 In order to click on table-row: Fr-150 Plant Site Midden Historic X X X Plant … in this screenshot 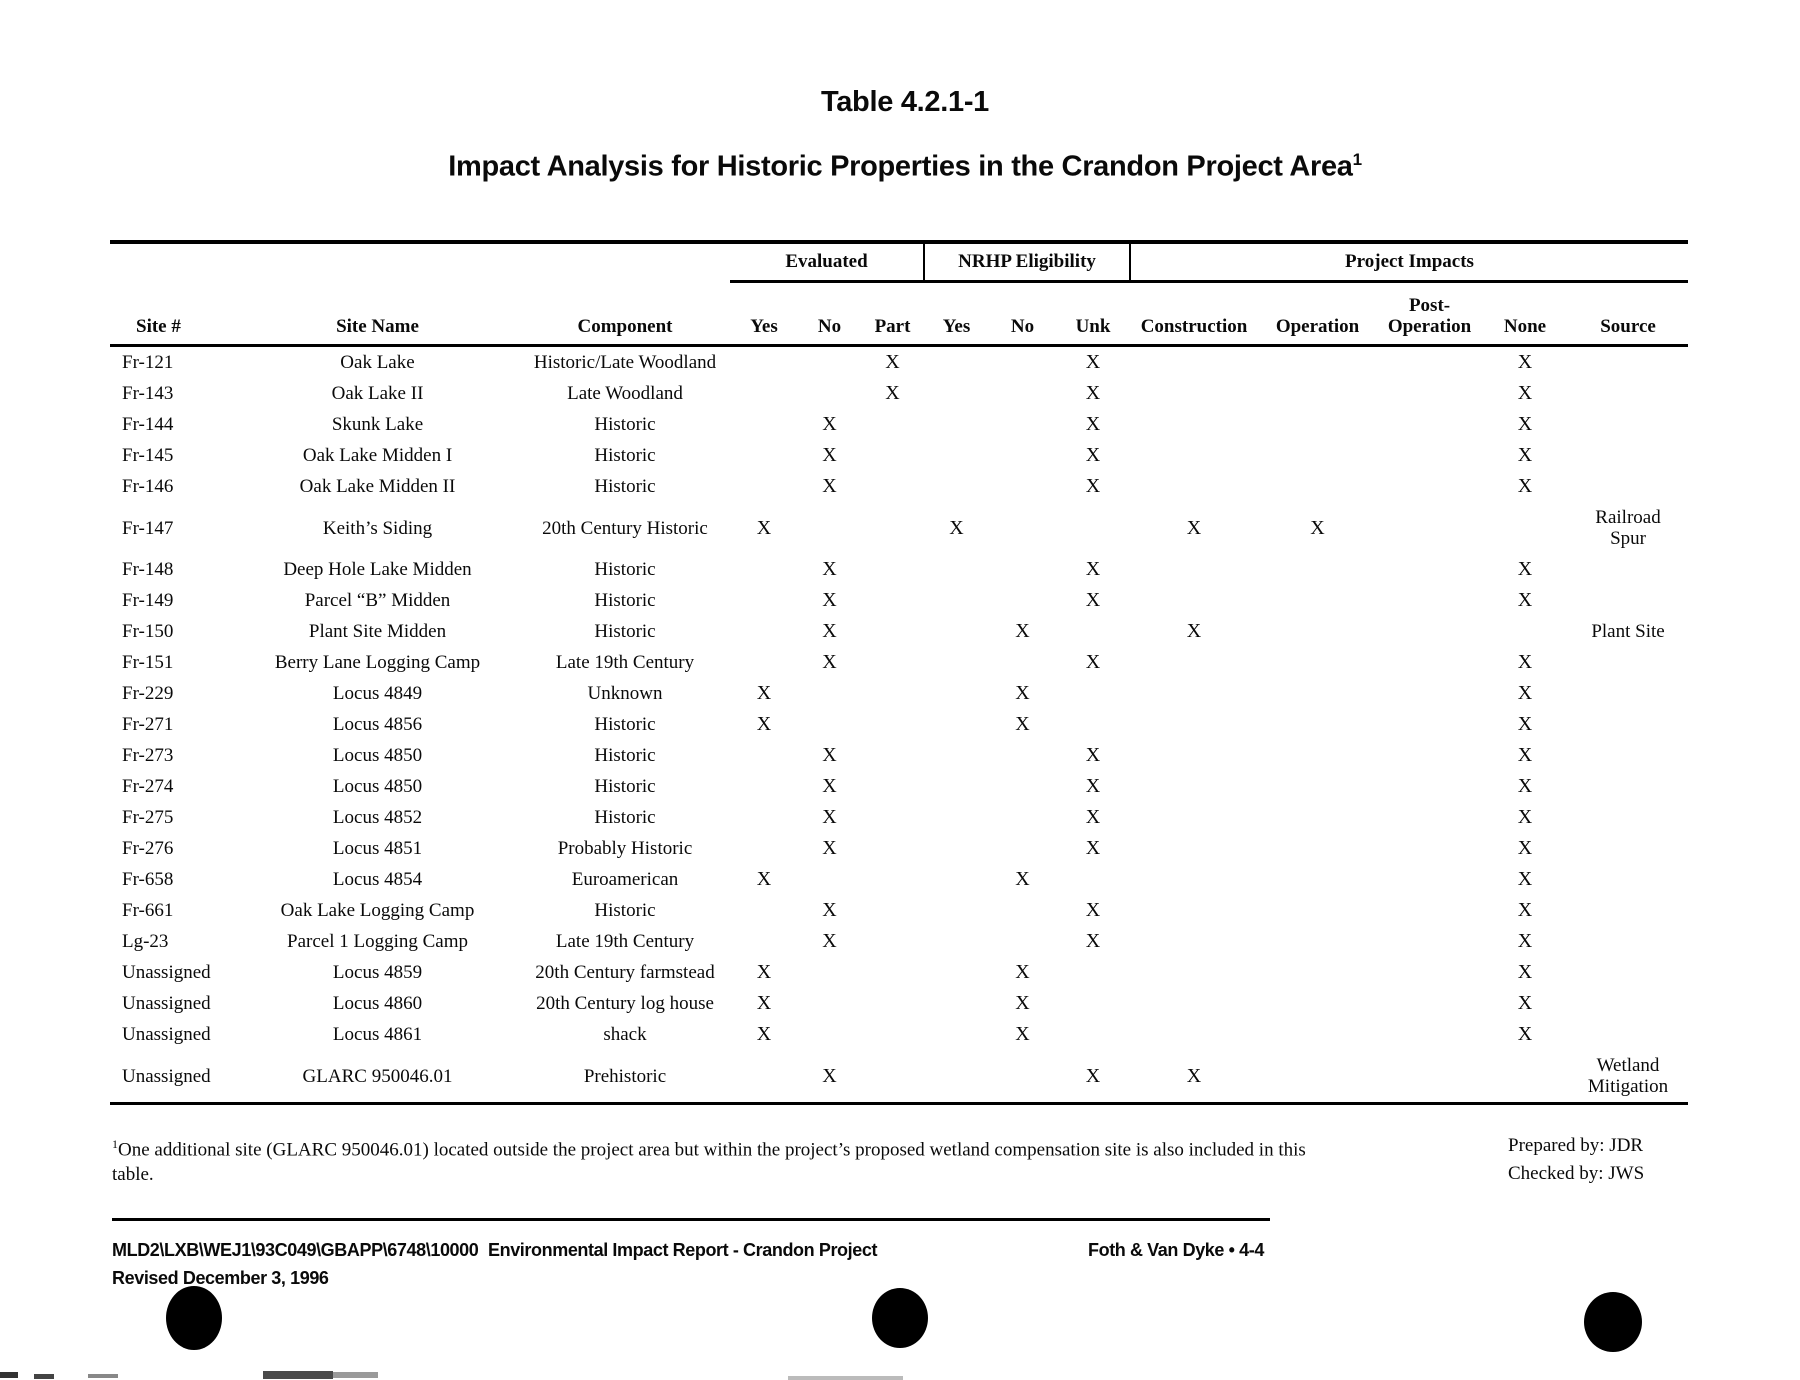, I will do `click(899, 631)`.